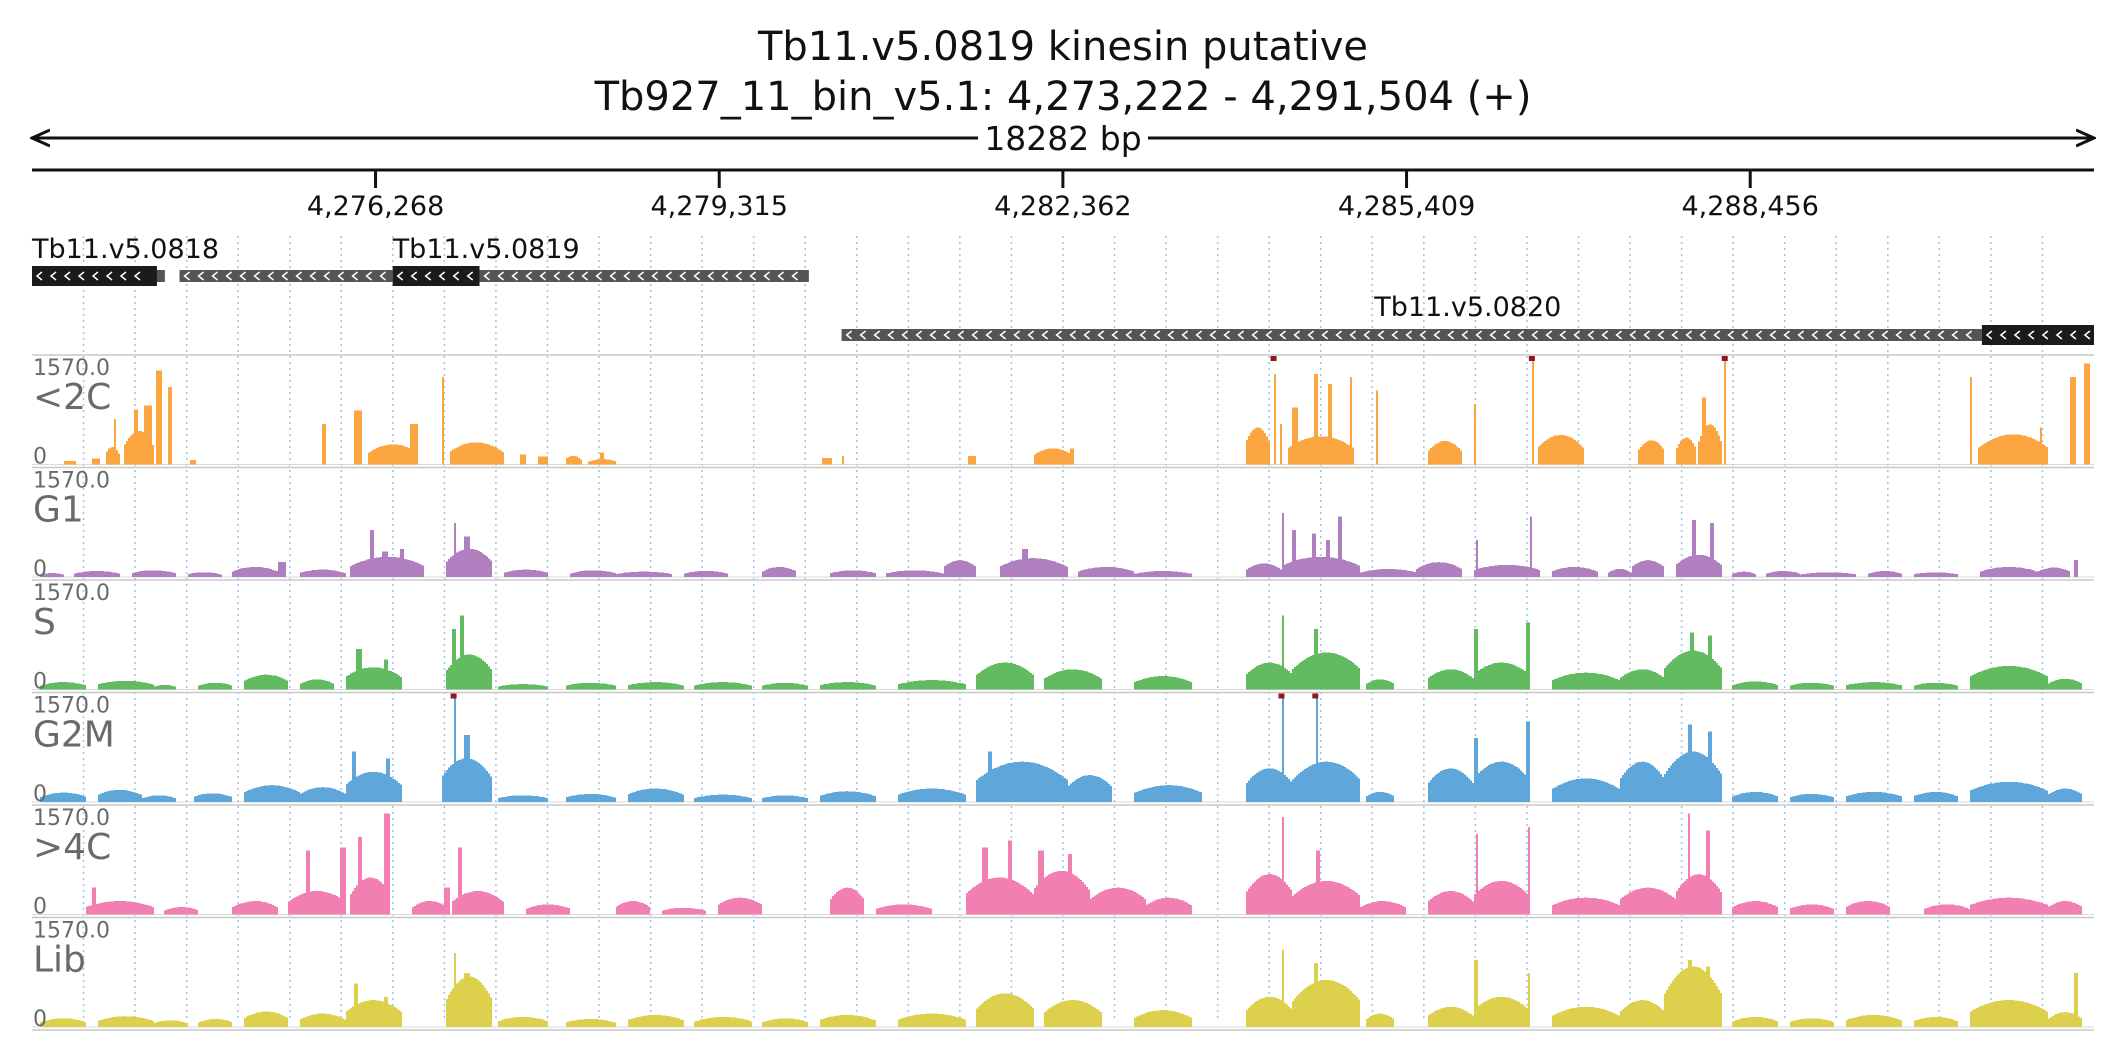  I want to click on gene-feature: Tb11.v5.0819, so click(600, 260).